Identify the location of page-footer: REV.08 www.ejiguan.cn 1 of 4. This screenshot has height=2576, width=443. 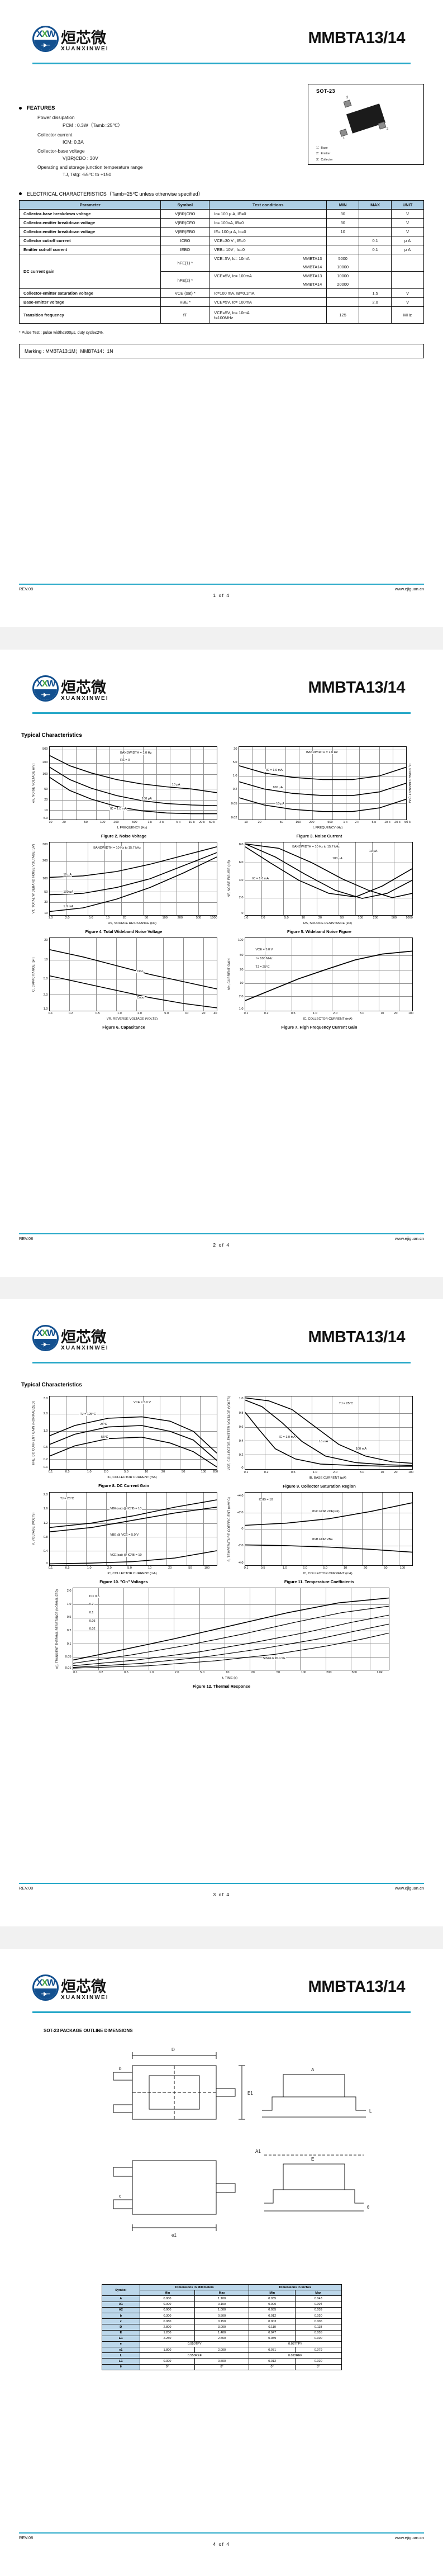
(221, 591).